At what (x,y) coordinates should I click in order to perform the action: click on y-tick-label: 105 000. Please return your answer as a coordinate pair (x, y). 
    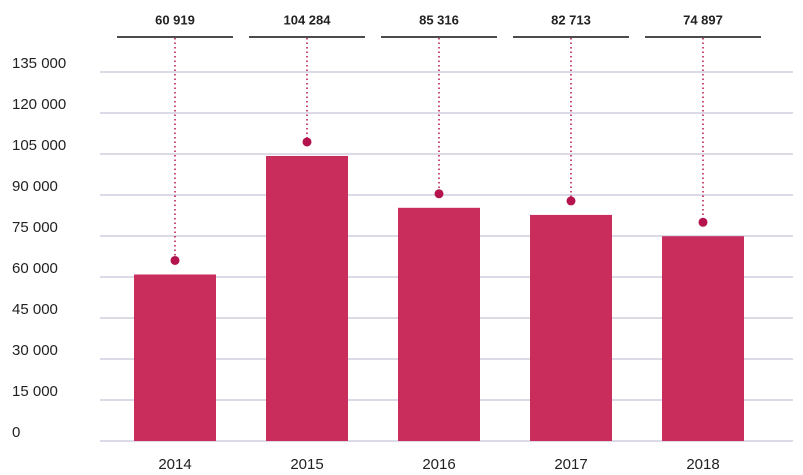
    Looking at the image, I should click on (39, 145).